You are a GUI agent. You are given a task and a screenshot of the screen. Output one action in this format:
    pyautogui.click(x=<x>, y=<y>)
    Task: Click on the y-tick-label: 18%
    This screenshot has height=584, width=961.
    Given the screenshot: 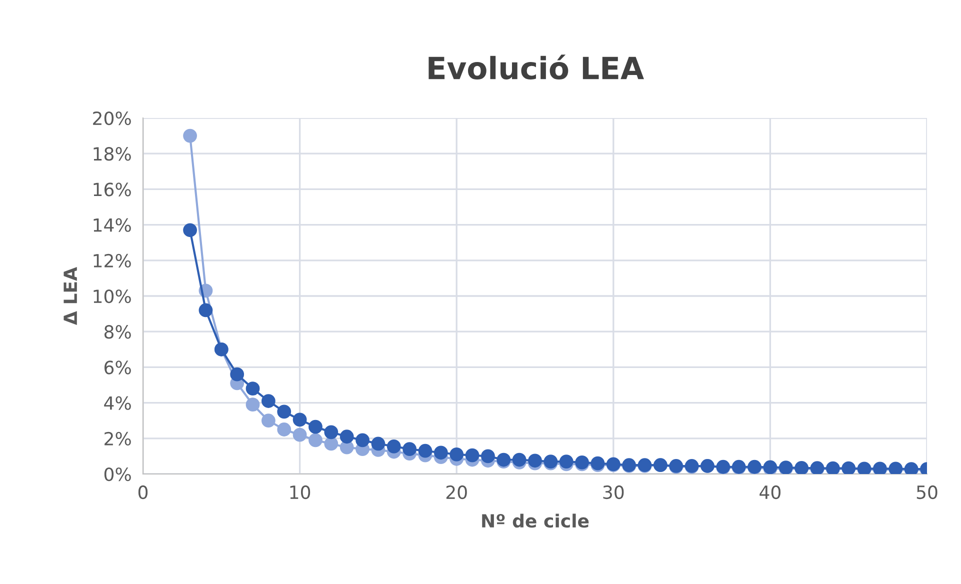 What is the action you would take?
    pyautogui.click(x=112, y=154)
    